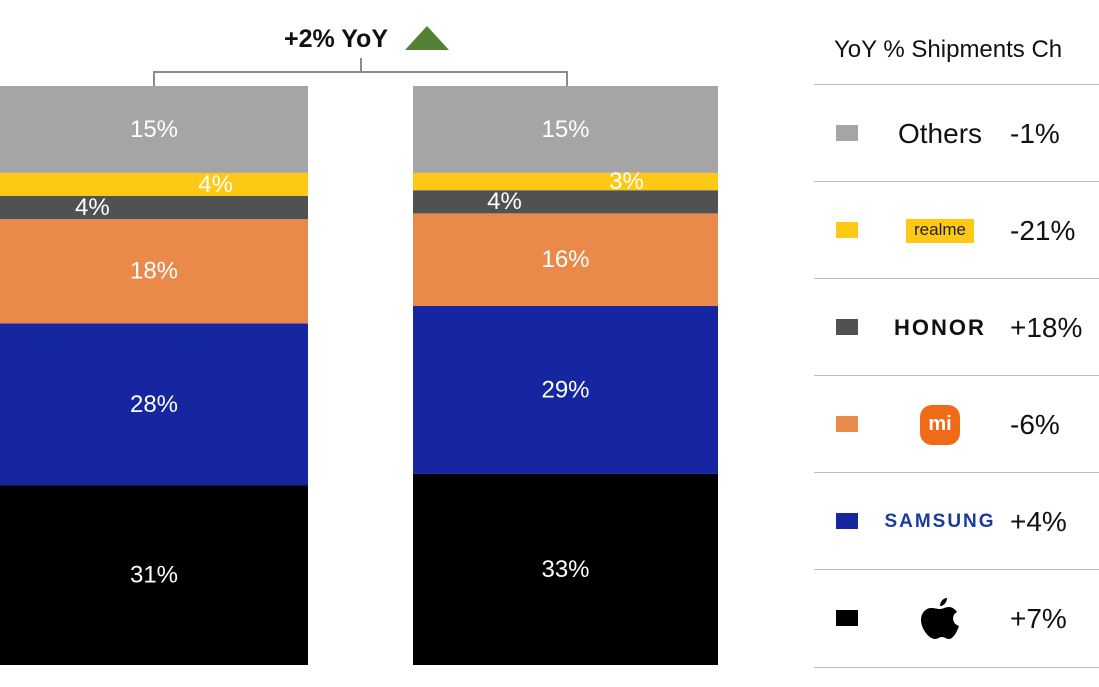  Describe the element at coordinates (948, 49) in the screenshot. I see `legend-title: YoY % Shipments Ch` at that location.